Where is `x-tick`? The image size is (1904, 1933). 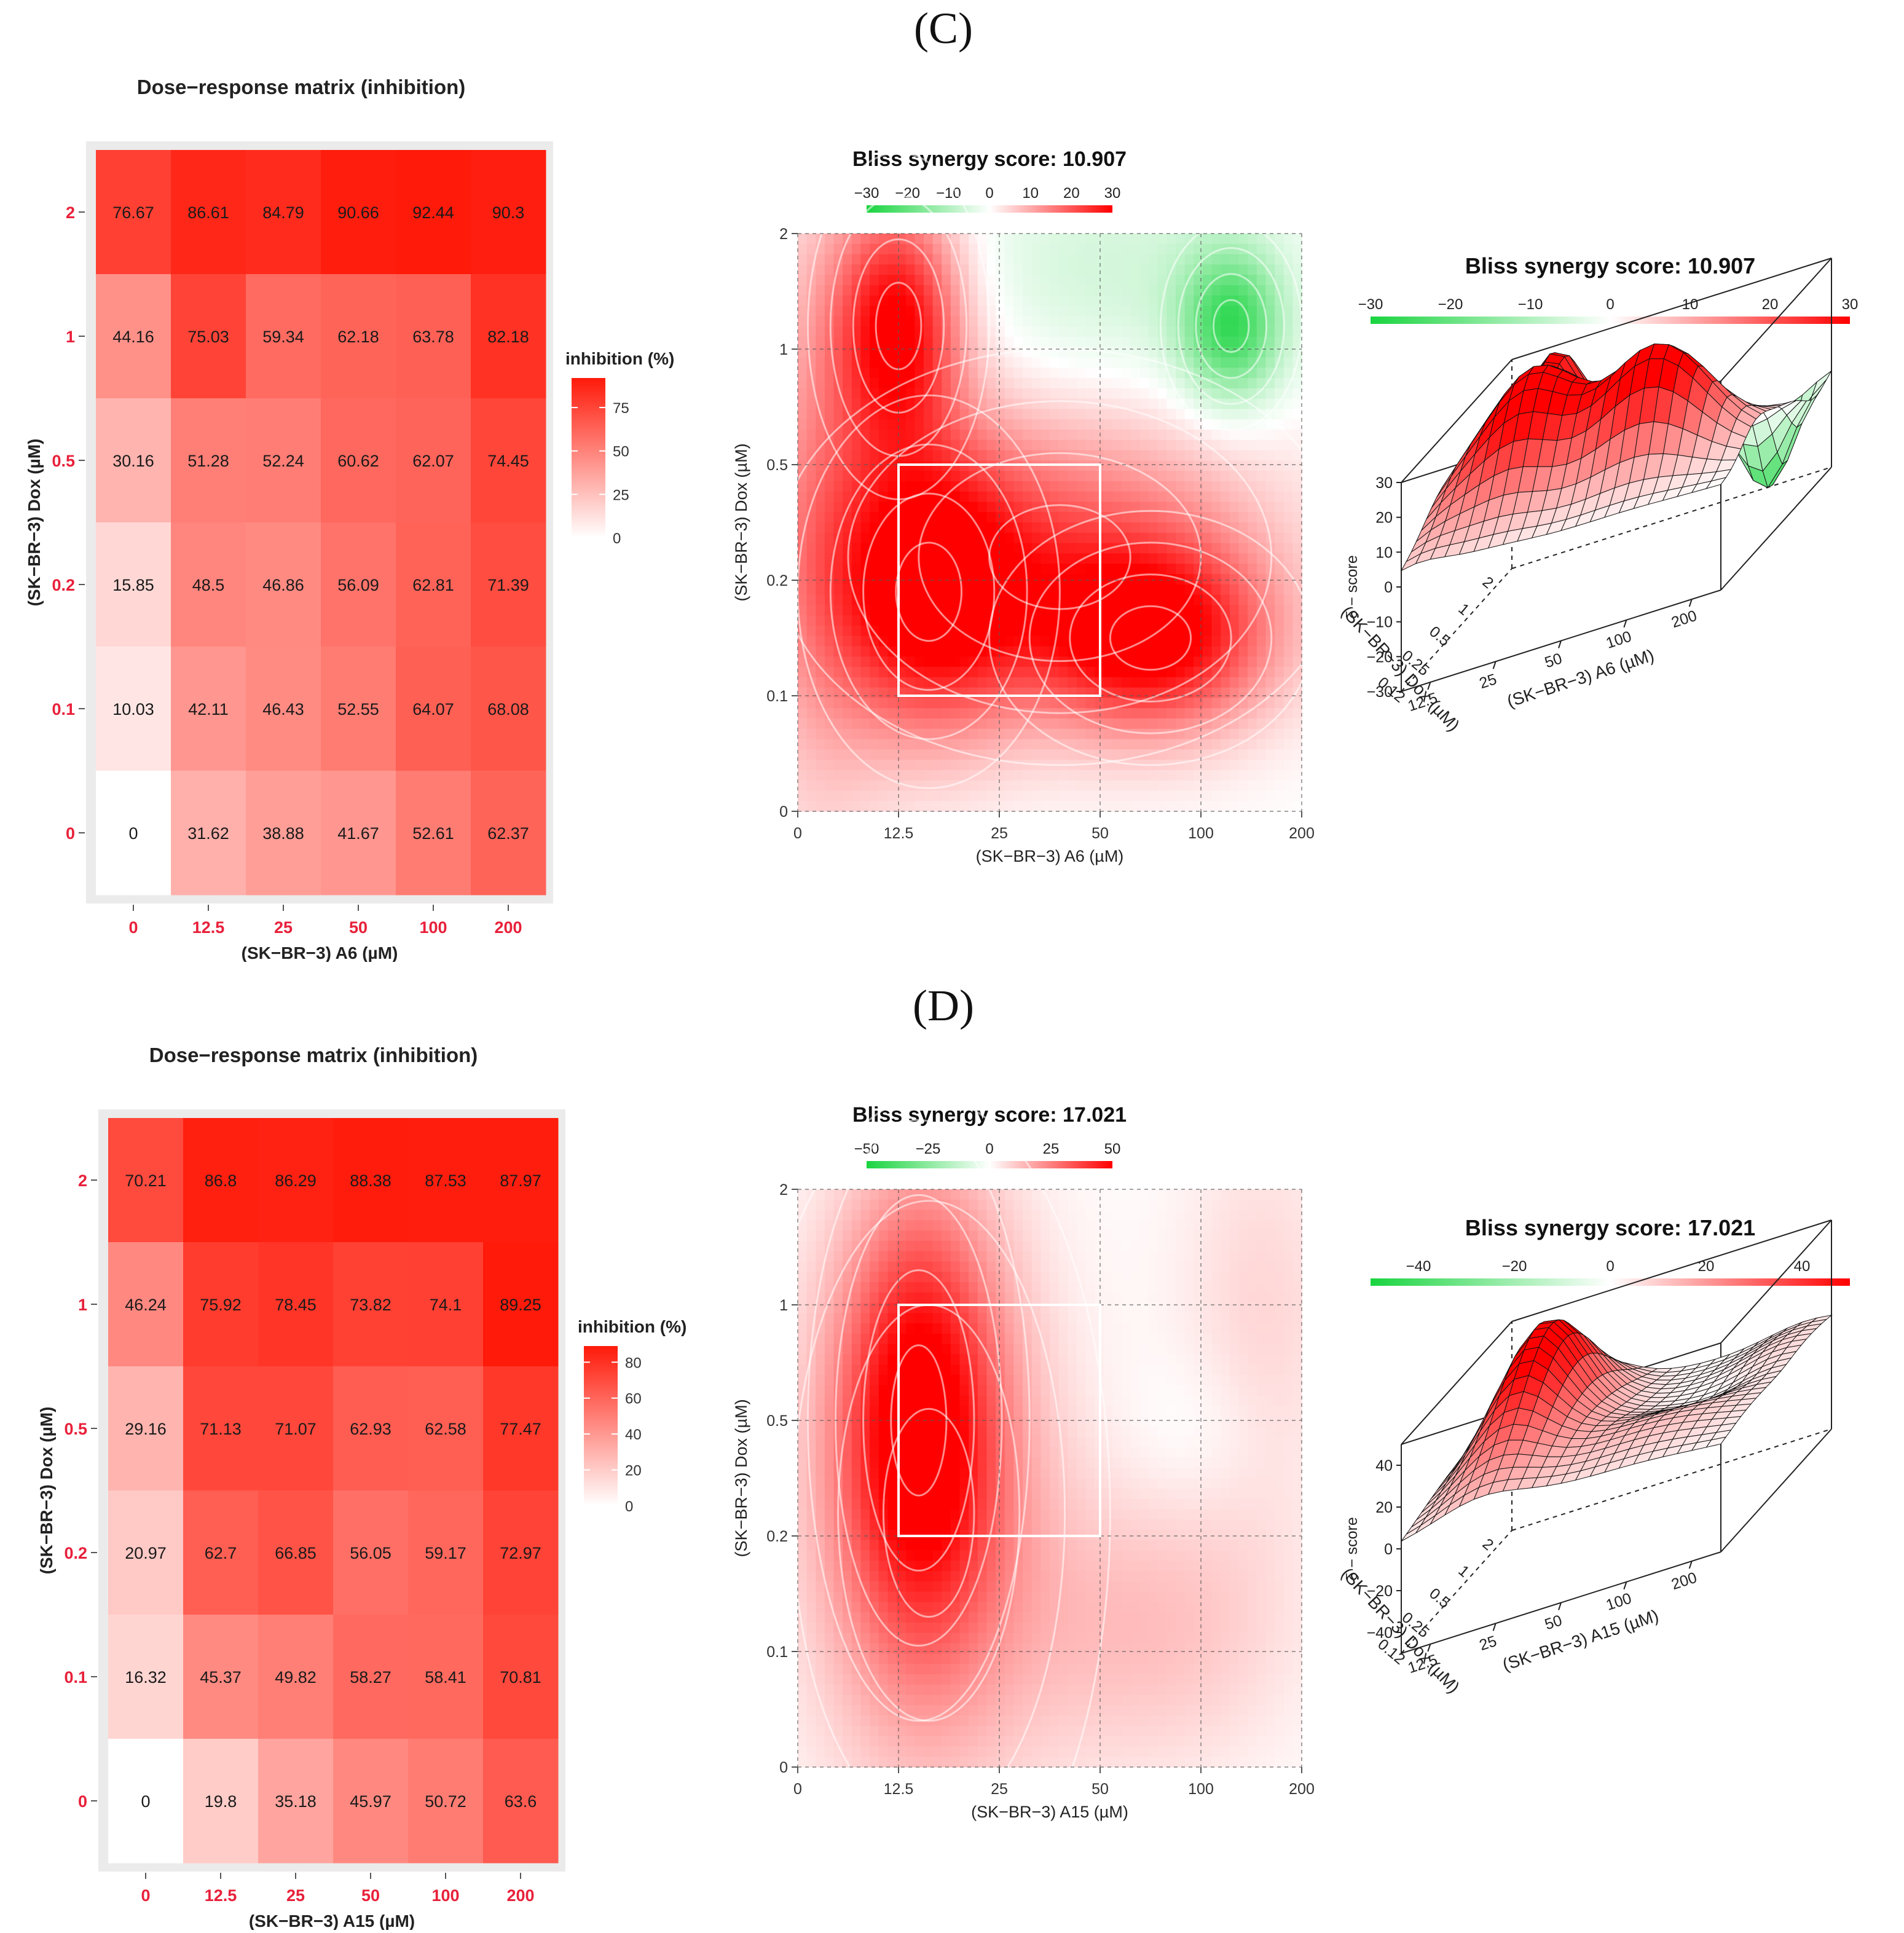
x-tick is located at coordinates (1625, 624).